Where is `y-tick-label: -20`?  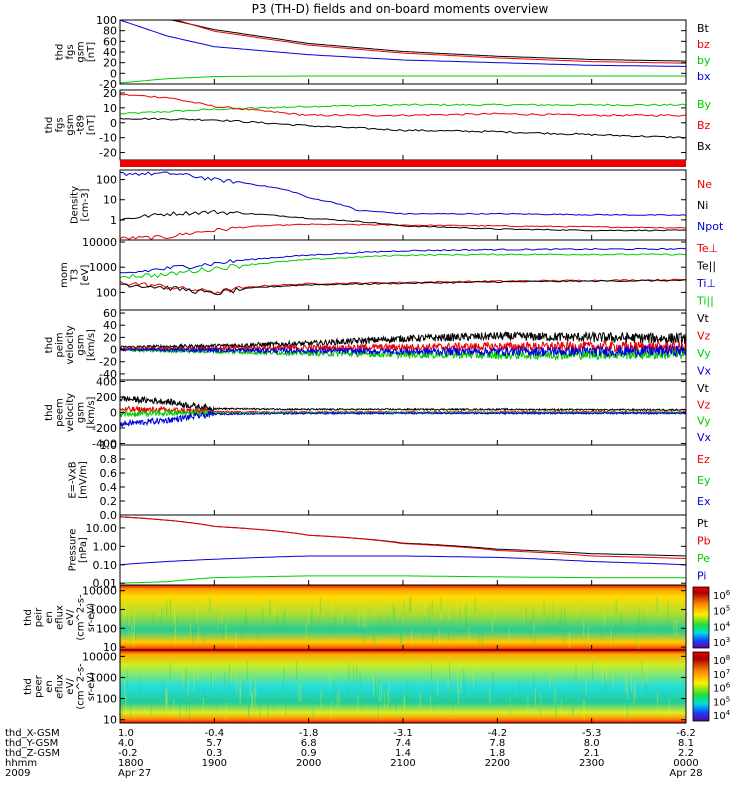
y-tick-label: -20 is located at coordinates (108, 84).